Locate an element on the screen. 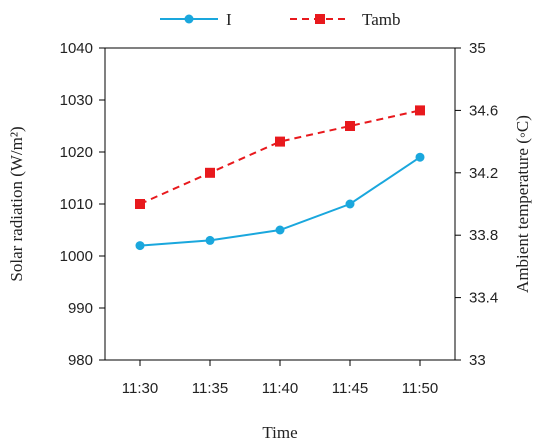  legend-marker-i is located at coordinates (189, 19).